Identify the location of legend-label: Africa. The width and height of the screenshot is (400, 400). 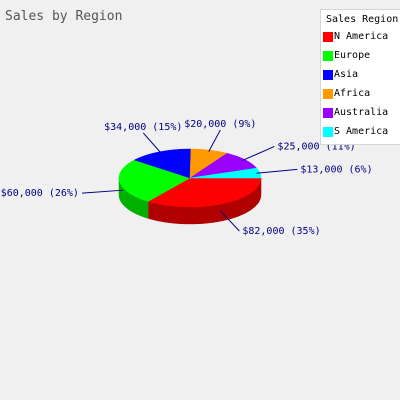
(352, 93).